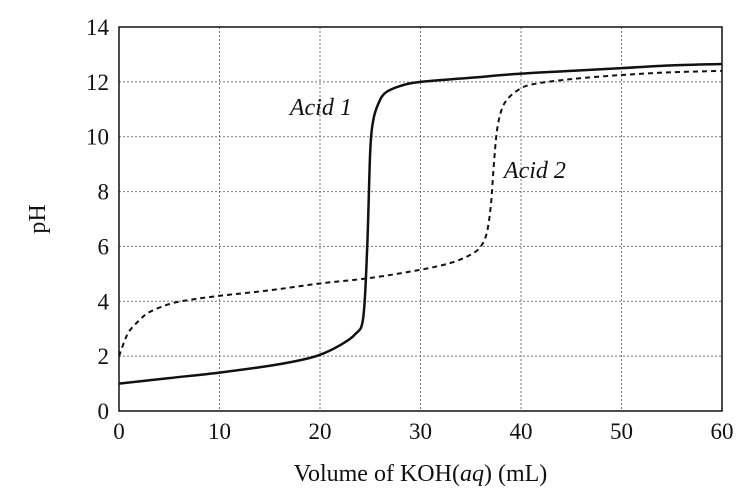 This screenshot has width=743, height=494. What do you see at coordinates (119, 431) in the screenshot?
I see `x-tick-label: 0` at bounding box center [119, 431].